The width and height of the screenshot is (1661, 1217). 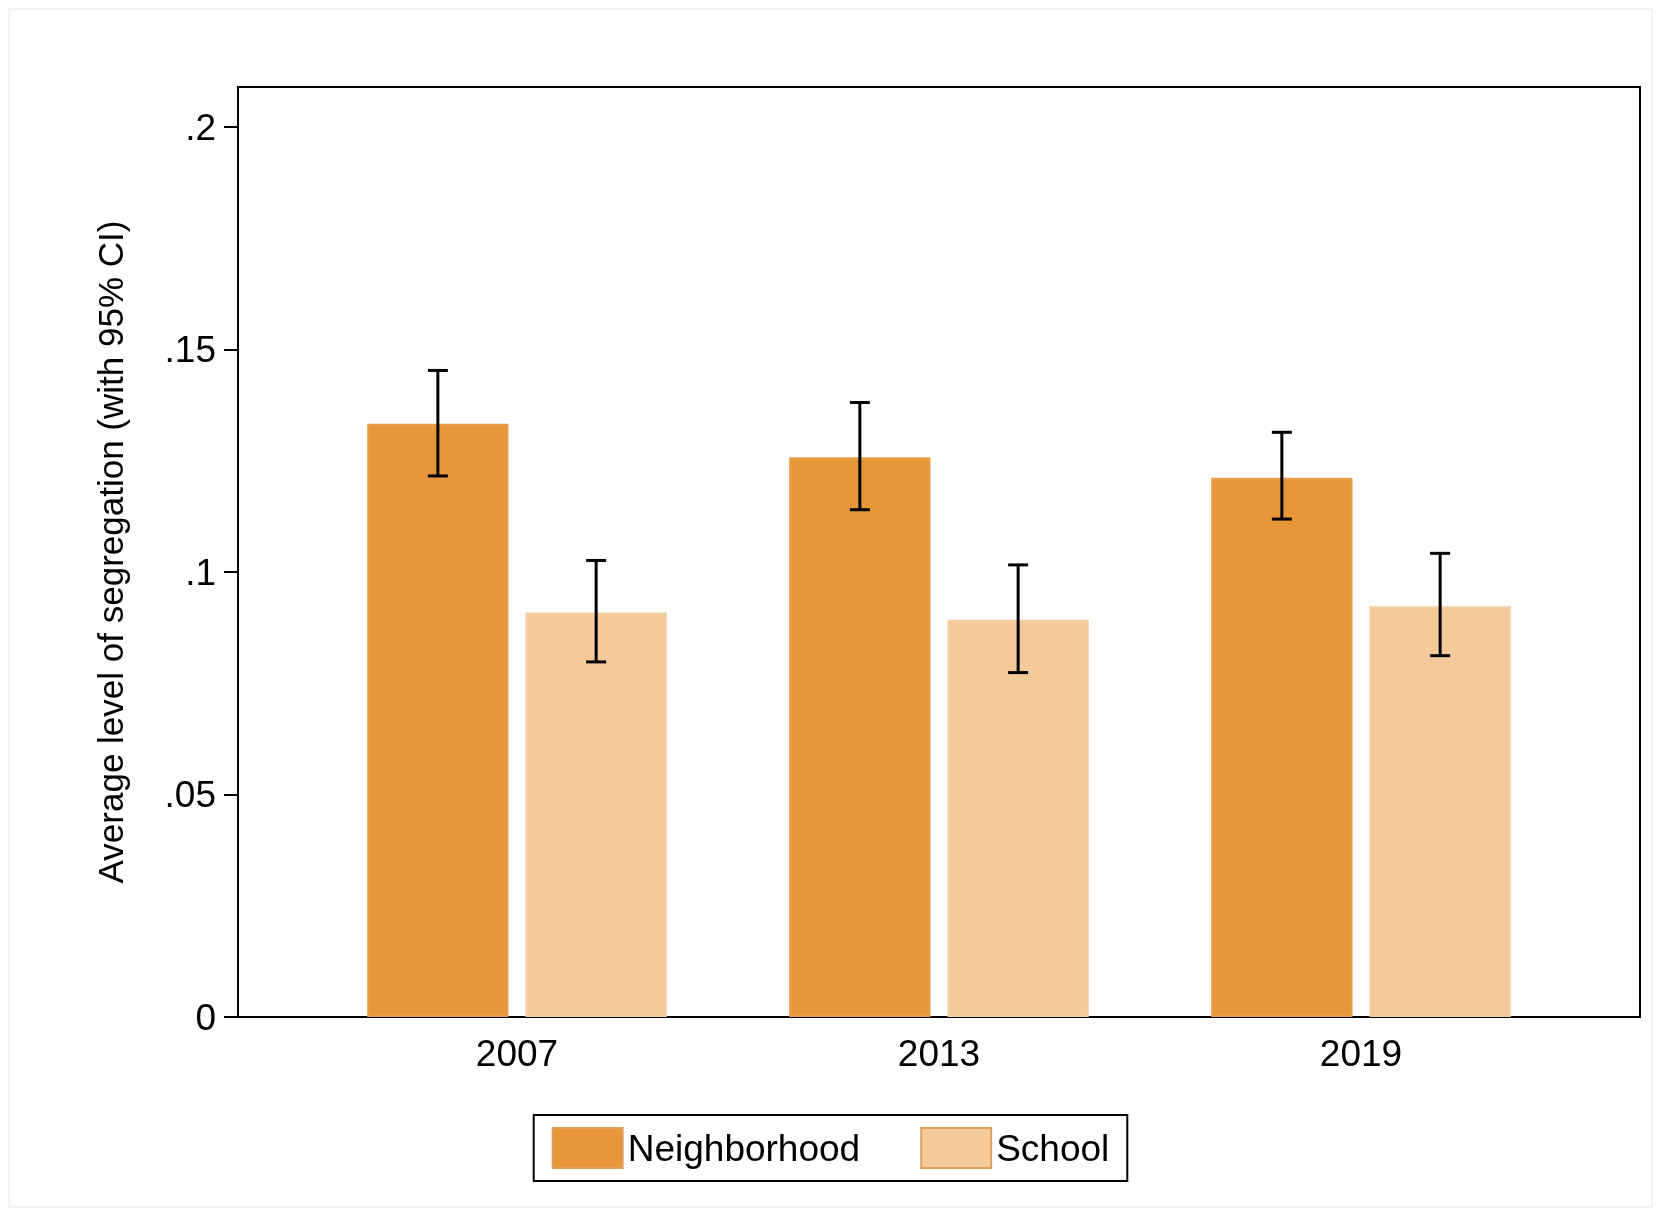 What do you see at coordinates (190, 350) in the screenshot?
I see `y-tick-label: .15` at bounding box center [190, 350].